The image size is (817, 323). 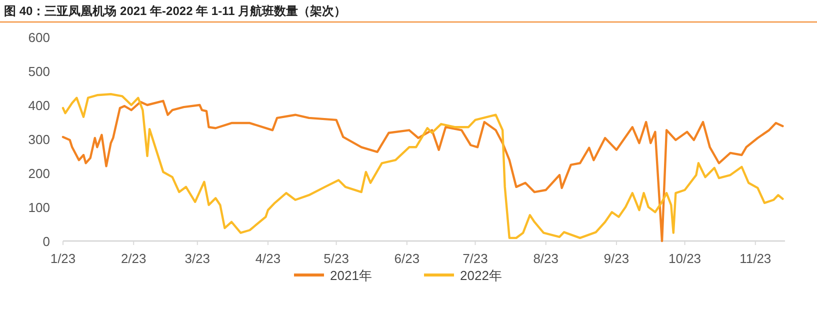 What do you see at coordinates (756, 258) in the screenshot?
I see `x-tick-label: 11/23` at bounding box center [756, 258].